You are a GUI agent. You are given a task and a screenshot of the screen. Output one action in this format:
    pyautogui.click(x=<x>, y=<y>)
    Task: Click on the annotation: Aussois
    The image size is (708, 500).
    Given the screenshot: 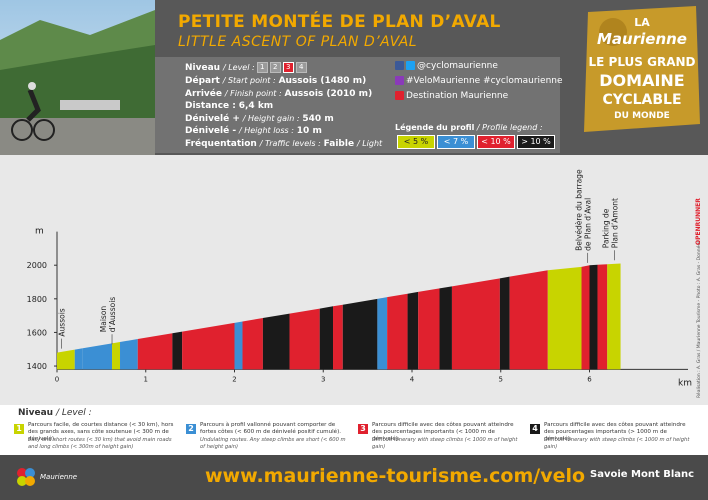 What is the action you would take?
    pyautogui.click(x=61, y=322)
    